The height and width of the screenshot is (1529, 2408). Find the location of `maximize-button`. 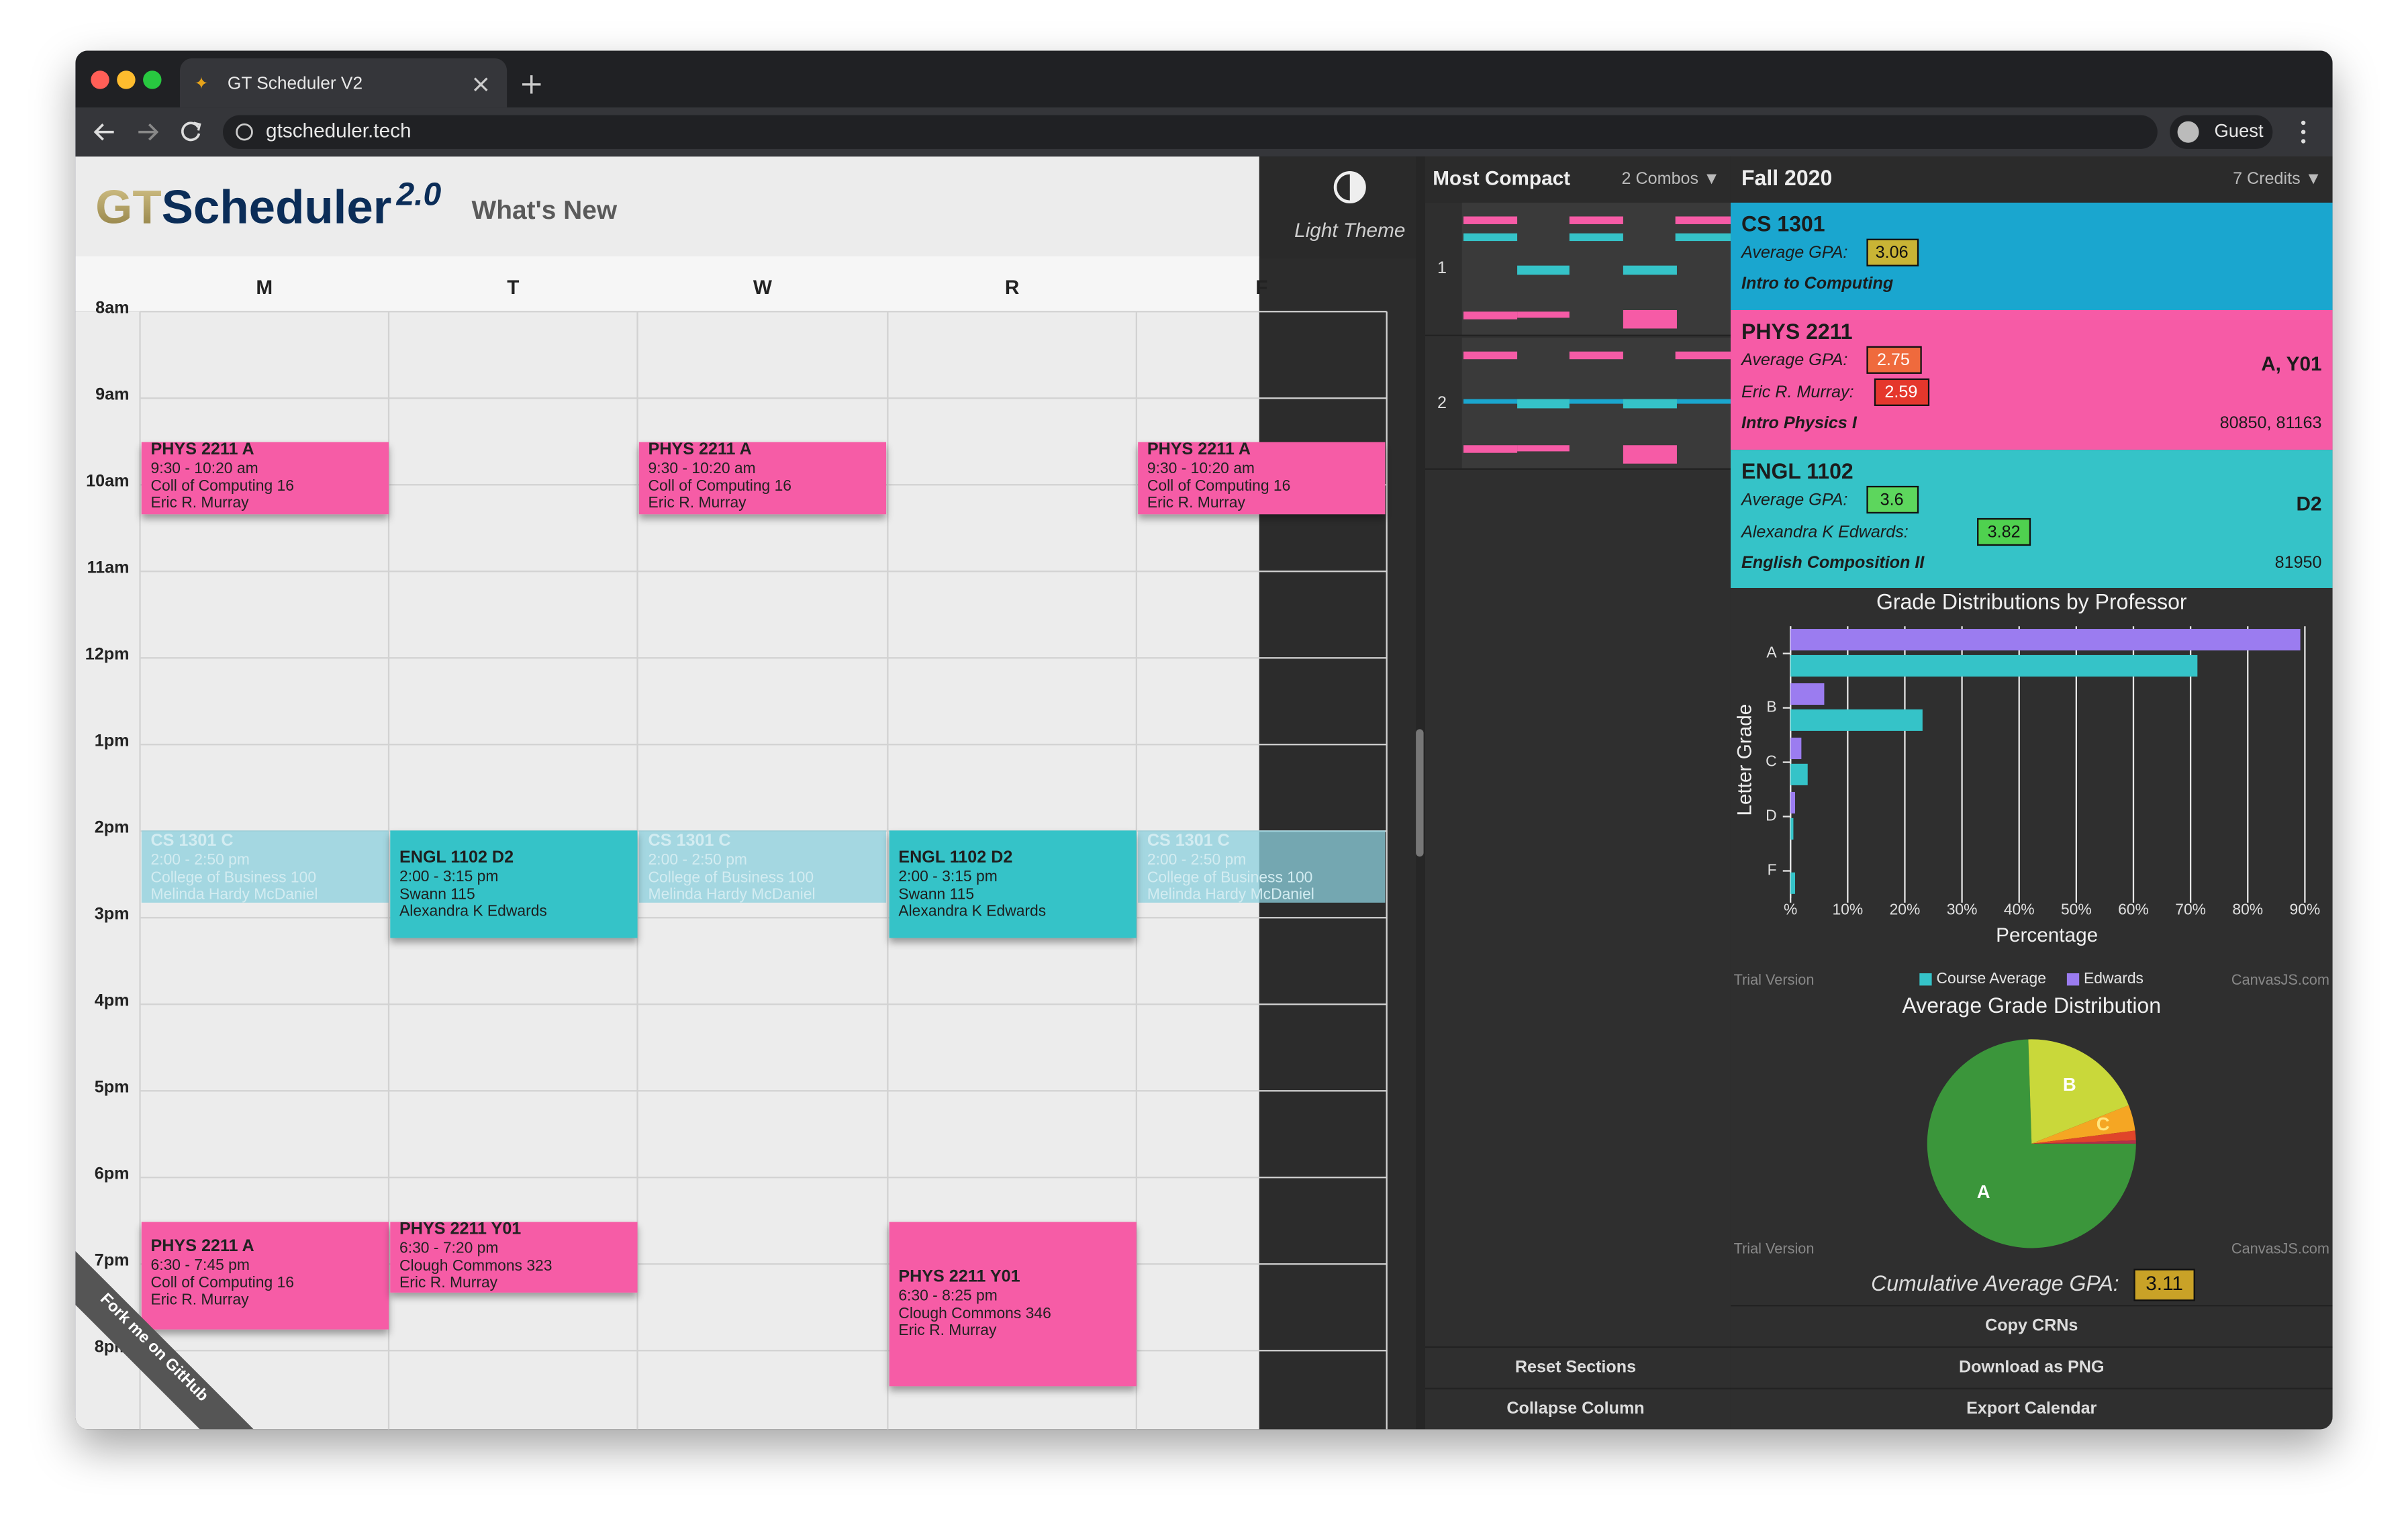

maximize-button is located at coordinates (152, 79).